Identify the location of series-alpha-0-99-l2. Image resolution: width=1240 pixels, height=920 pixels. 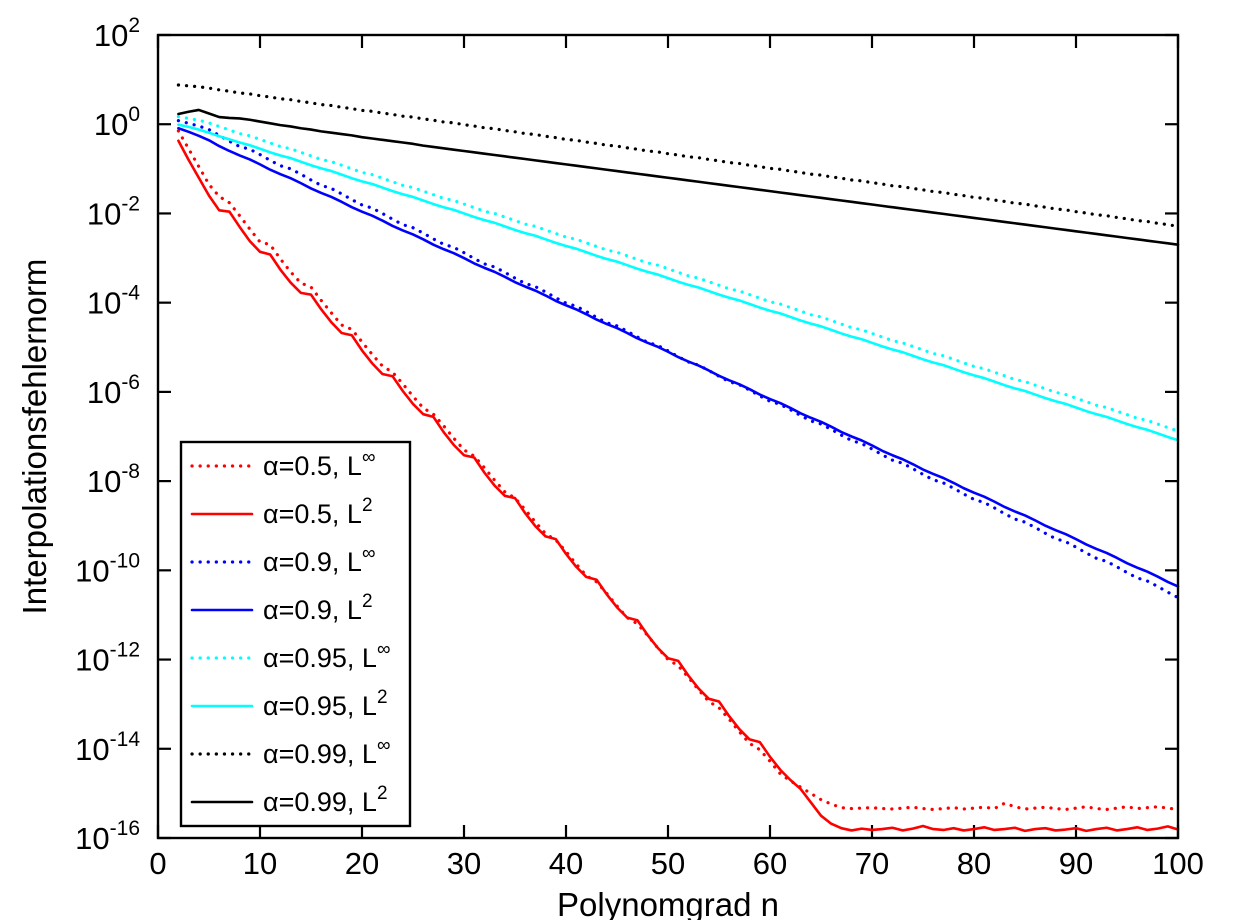
(678, 177).